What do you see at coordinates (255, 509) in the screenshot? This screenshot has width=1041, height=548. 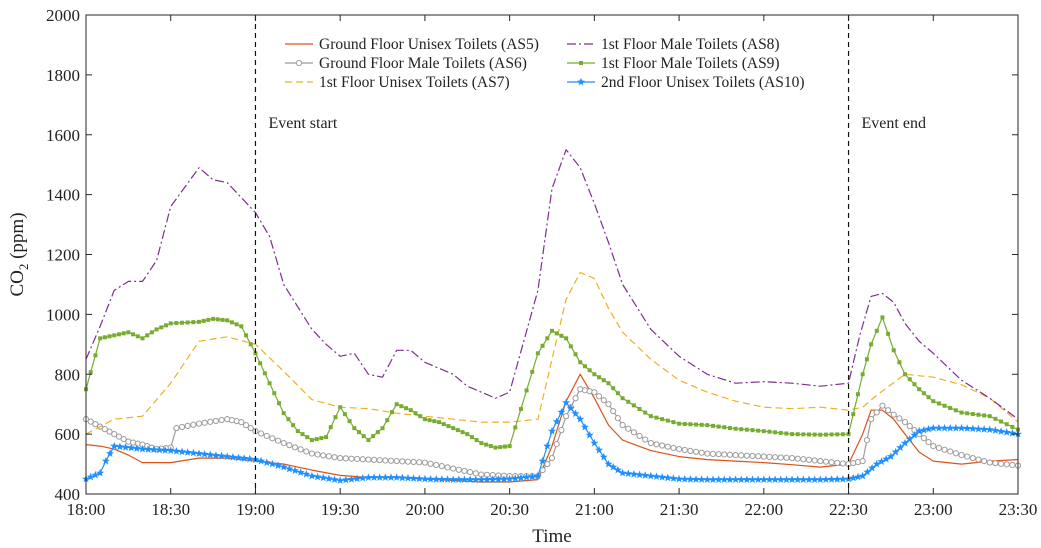 I see `x-tick-label: 19:00` at bounding box center [255, 509].